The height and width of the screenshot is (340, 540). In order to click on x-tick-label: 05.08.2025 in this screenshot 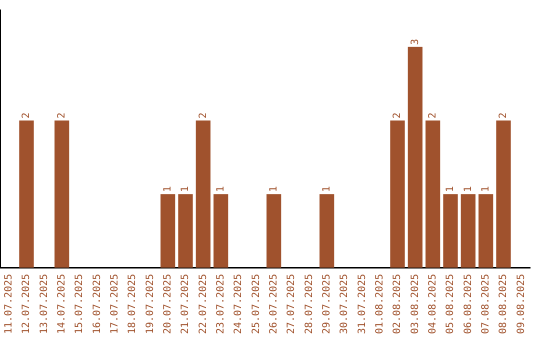, I will do `click(450, 304)`.